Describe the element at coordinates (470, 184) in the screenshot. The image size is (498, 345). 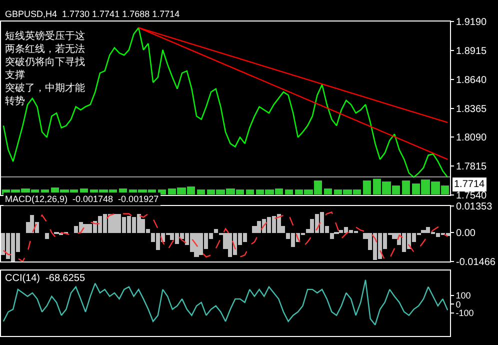
I see `ref-line-label: 1.7714` at that location.